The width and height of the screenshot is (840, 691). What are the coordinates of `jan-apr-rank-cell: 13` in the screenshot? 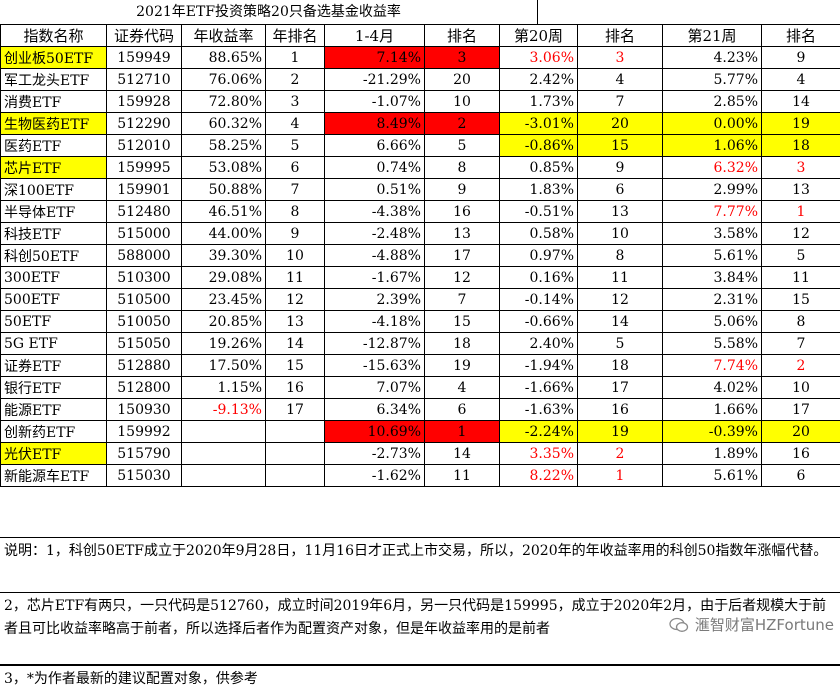 It's located at (462, 234).